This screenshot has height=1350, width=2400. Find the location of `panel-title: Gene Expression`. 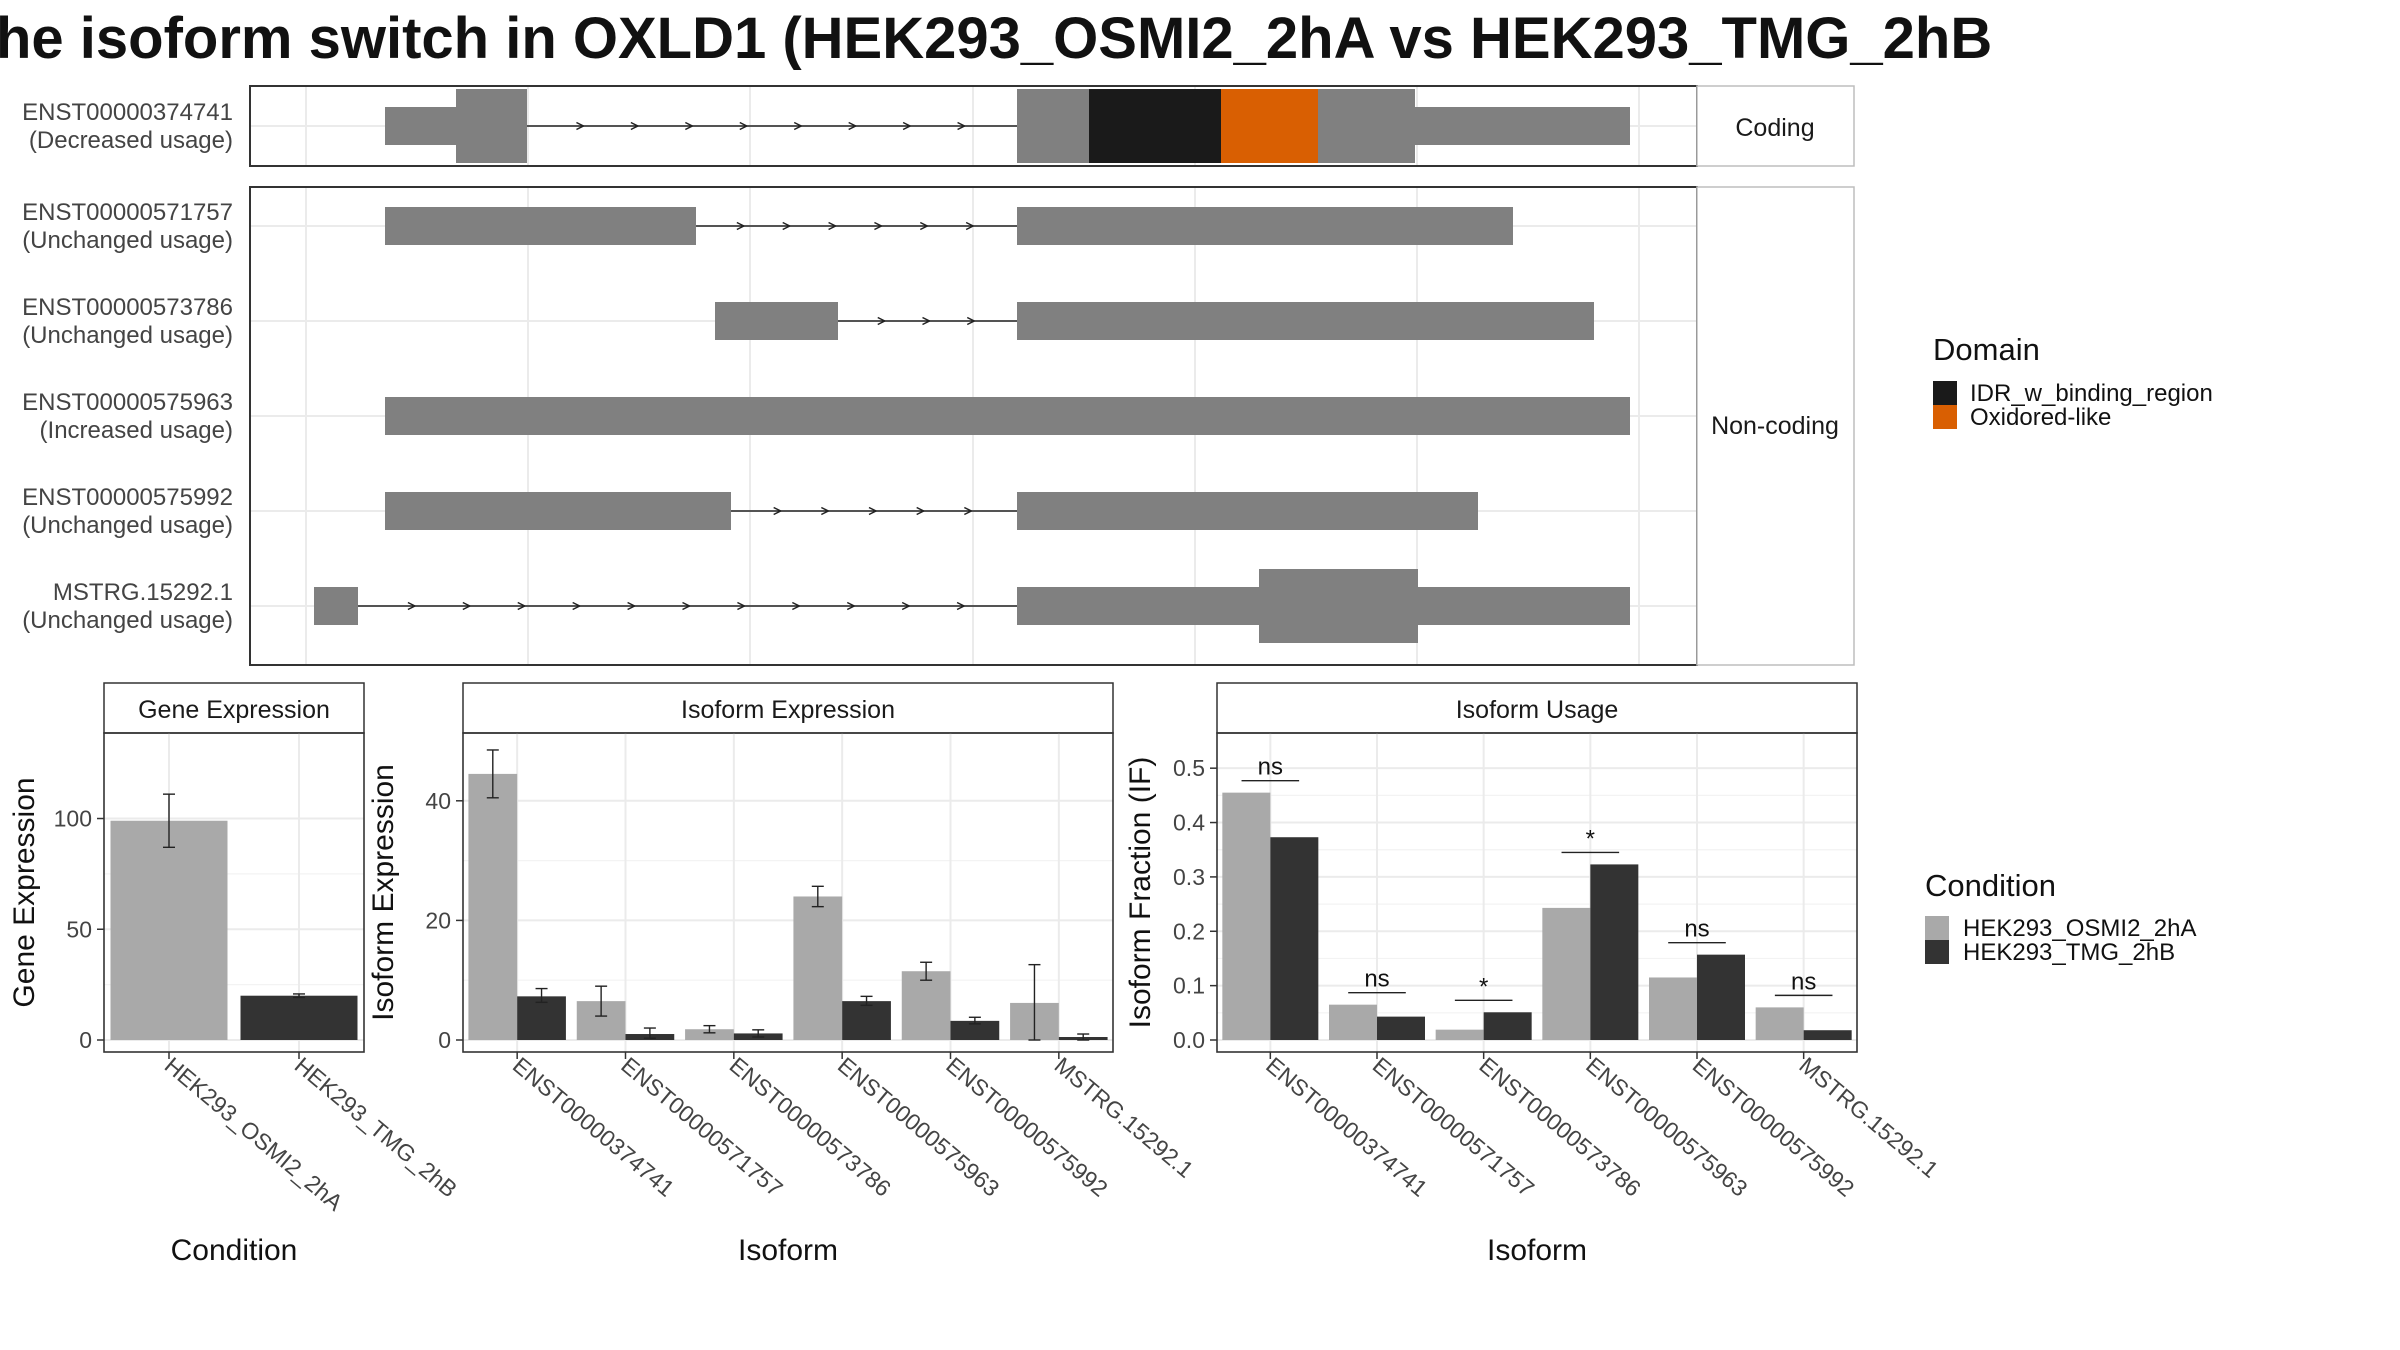

panel-title: Gene Expression is located at coordinates (234, 710).